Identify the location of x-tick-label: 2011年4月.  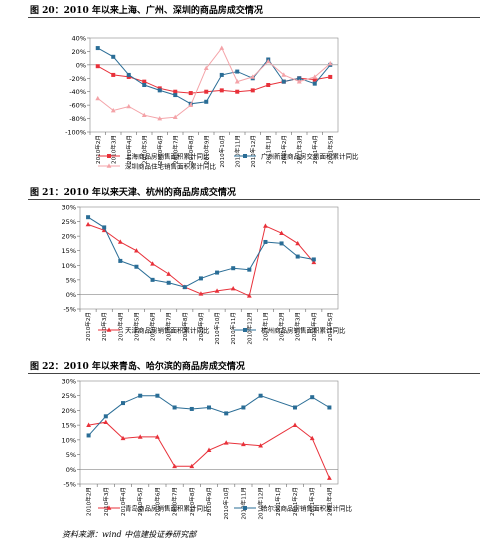
(329, 501).